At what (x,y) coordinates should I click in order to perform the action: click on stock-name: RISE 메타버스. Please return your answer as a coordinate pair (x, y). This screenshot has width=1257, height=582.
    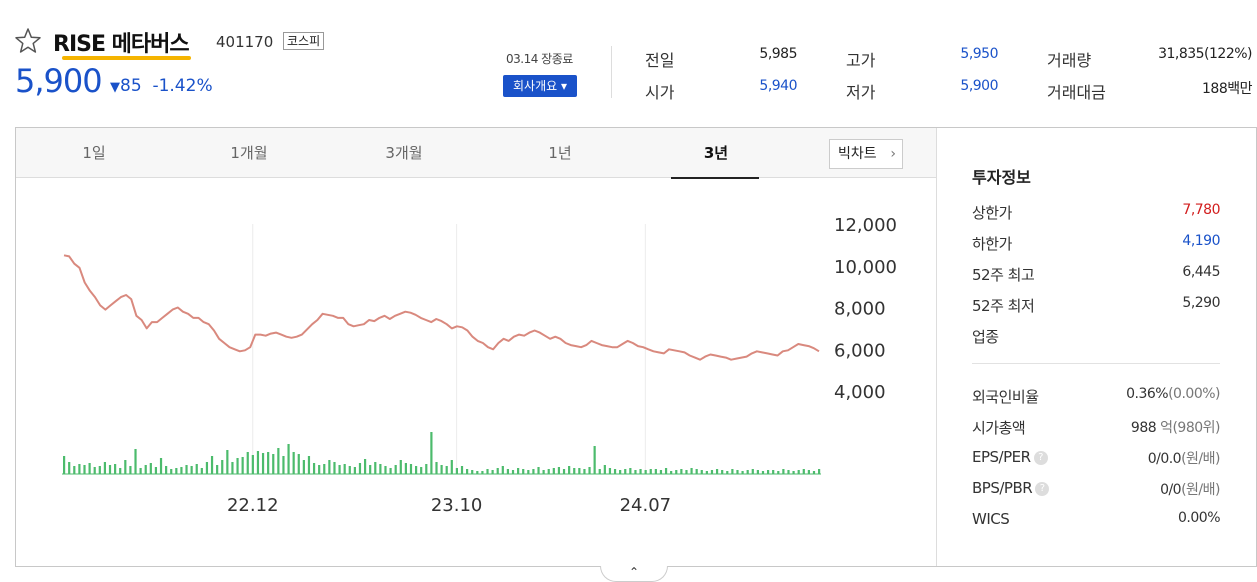
    Looking at the image, I should click on (121, 44).